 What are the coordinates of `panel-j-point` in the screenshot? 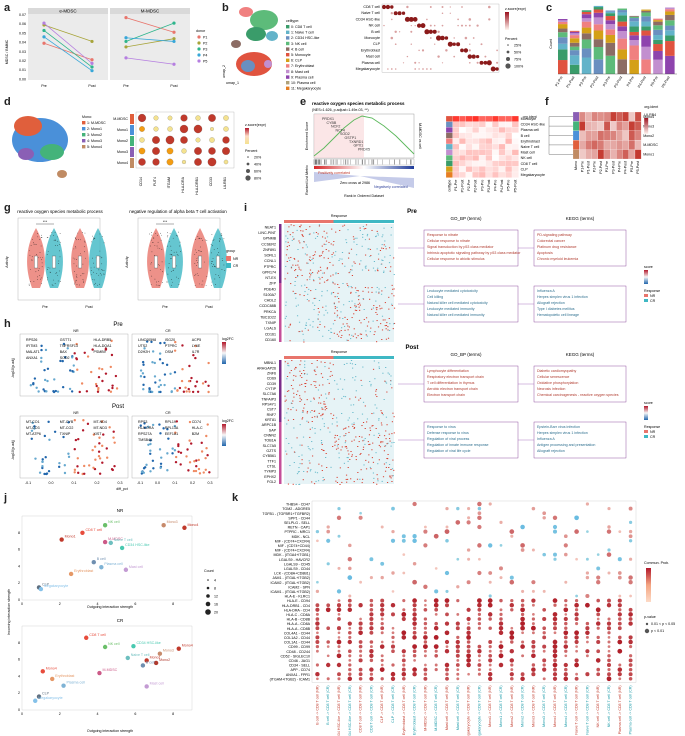 It's located at (61, 539).